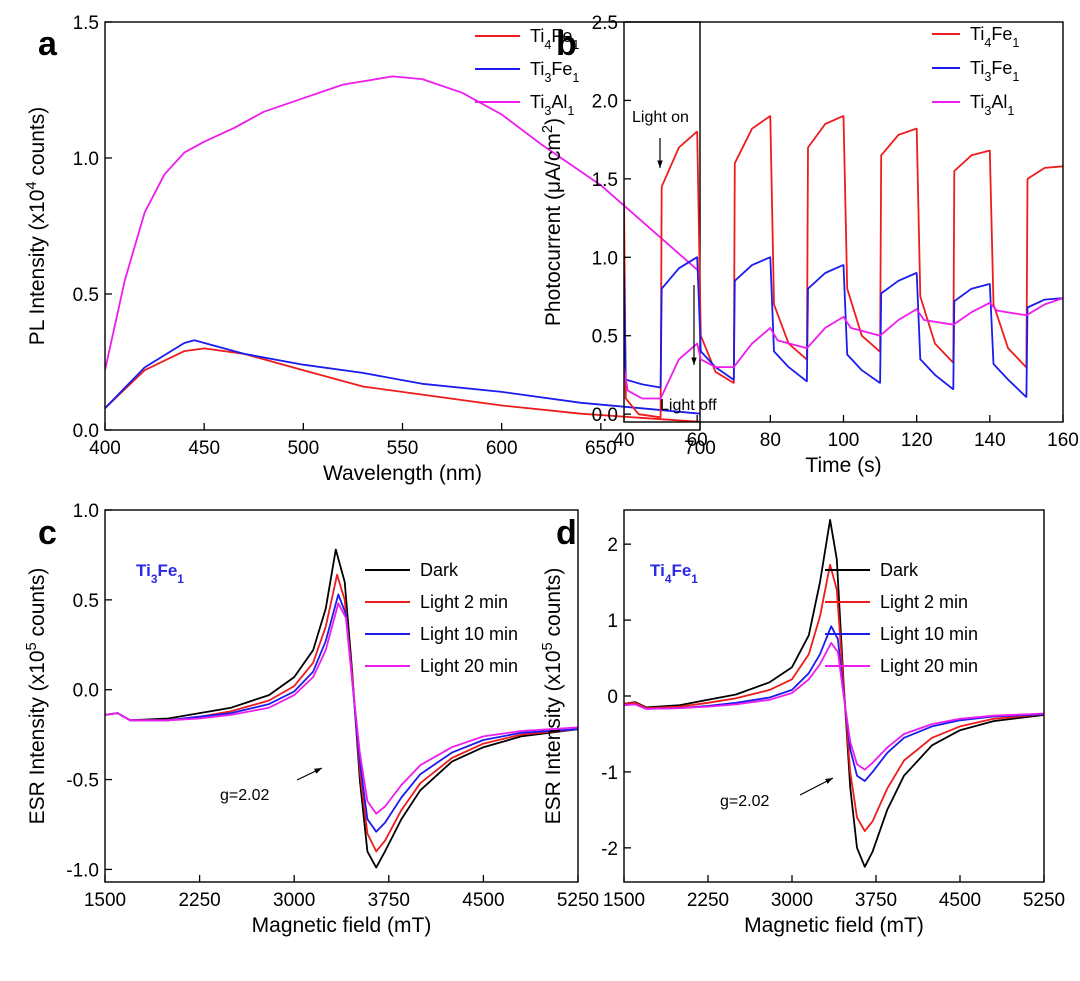  Describe the element at coordinates (566, 533) in the screenshot. I see `panel-label: d` at that location.